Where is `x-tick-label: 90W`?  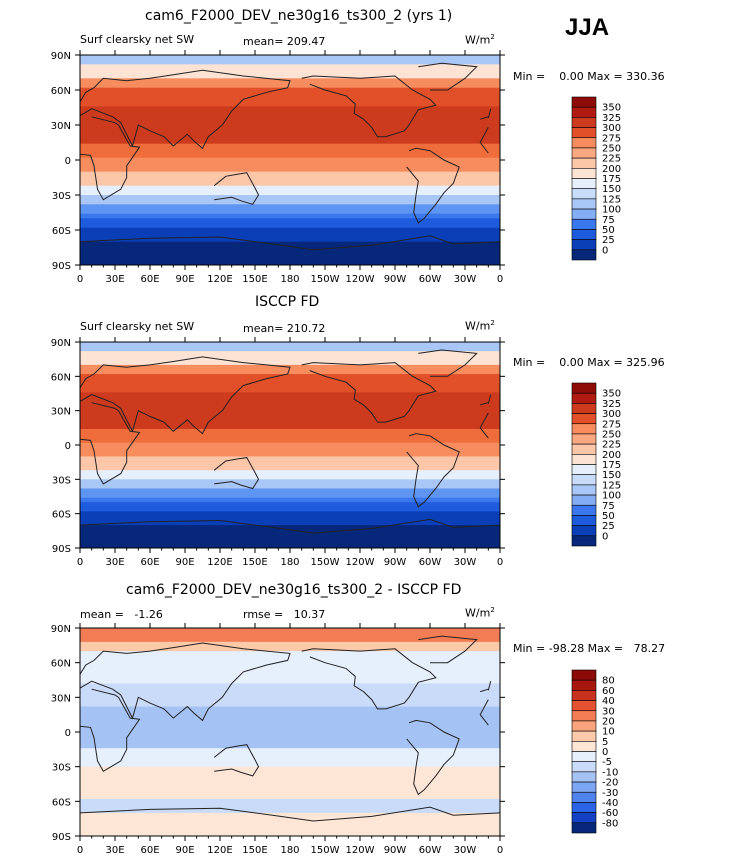
x-tick-label: 90W is located at coordinates (395, 279).